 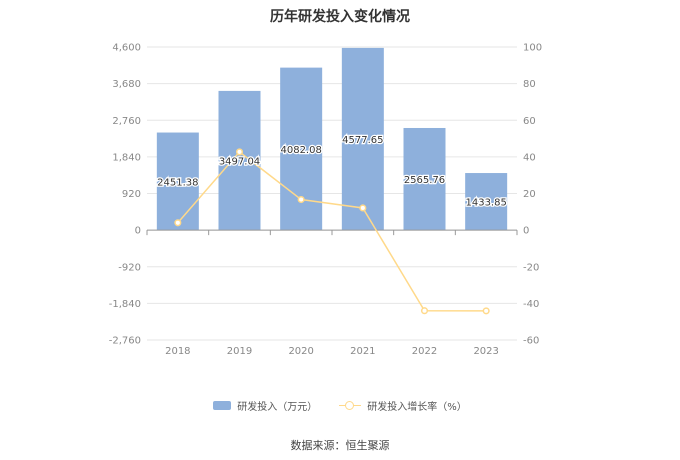 I want to click on legend-item-rd-investment: 研发投入（万元）, so click(x=265, y=405).